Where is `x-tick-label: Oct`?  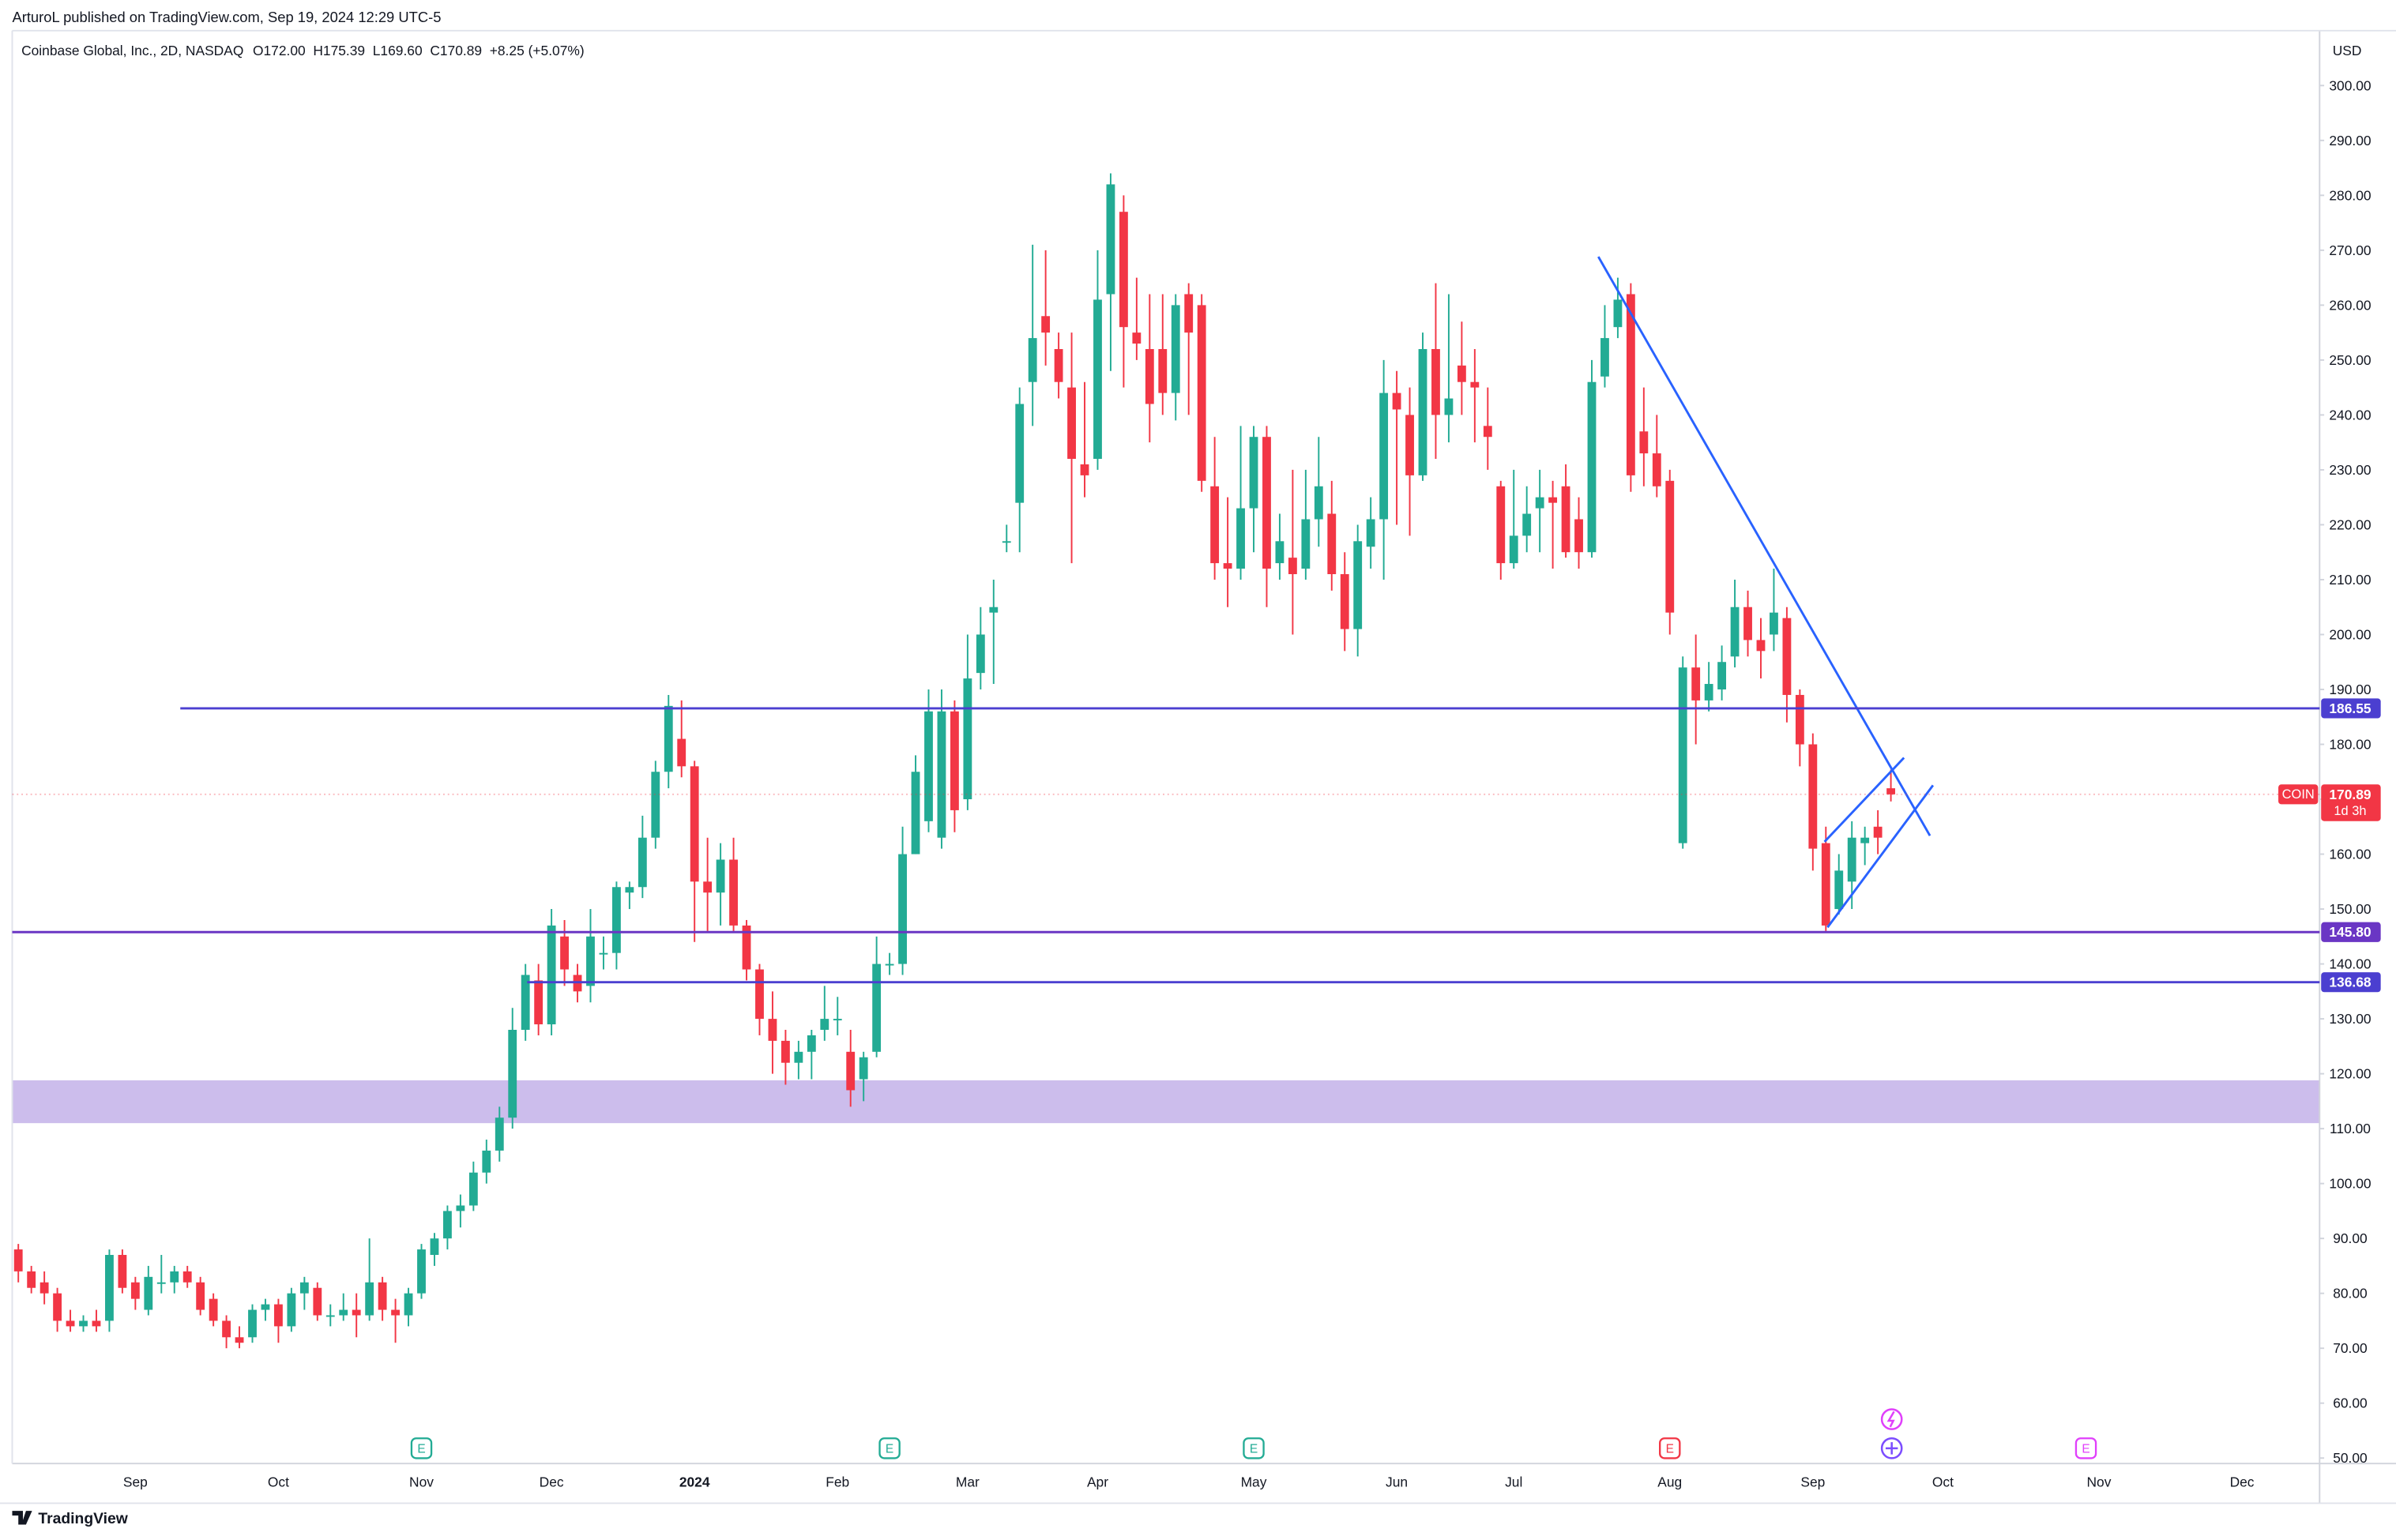 x-tick-label: Oct is located at coordinates (278, 1481).